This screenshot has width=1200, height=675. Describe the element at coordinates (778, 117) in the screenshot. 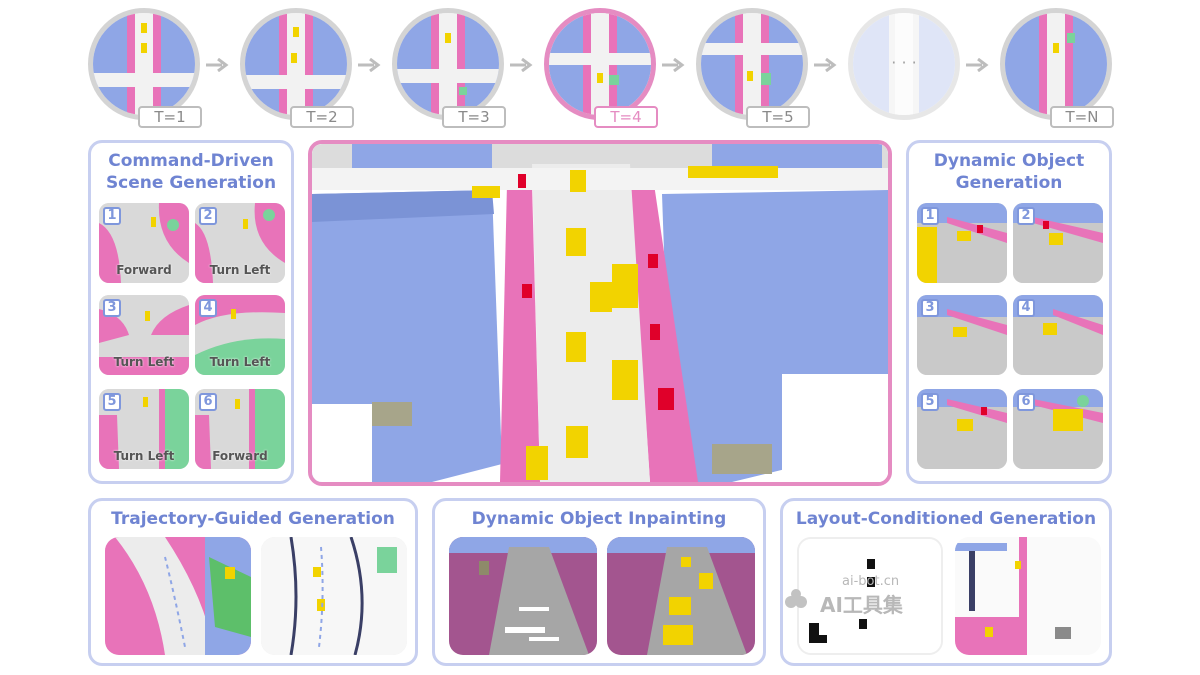

I see `timeline-label-5: T=5` at that location.